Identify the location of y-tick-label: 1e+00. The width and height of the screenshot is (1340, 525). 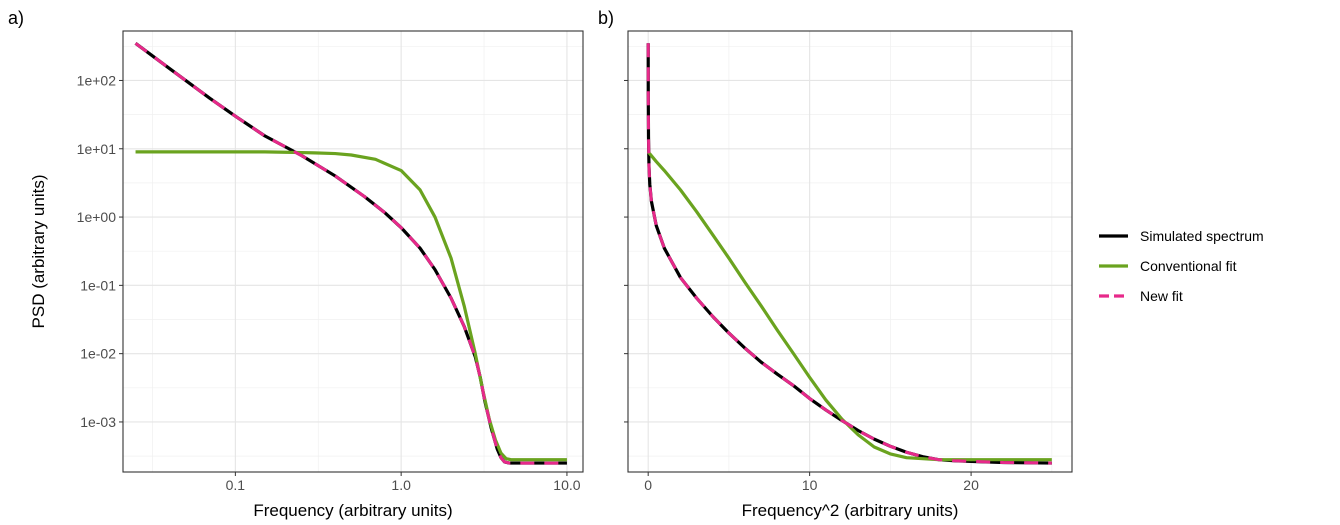
(97, 217).